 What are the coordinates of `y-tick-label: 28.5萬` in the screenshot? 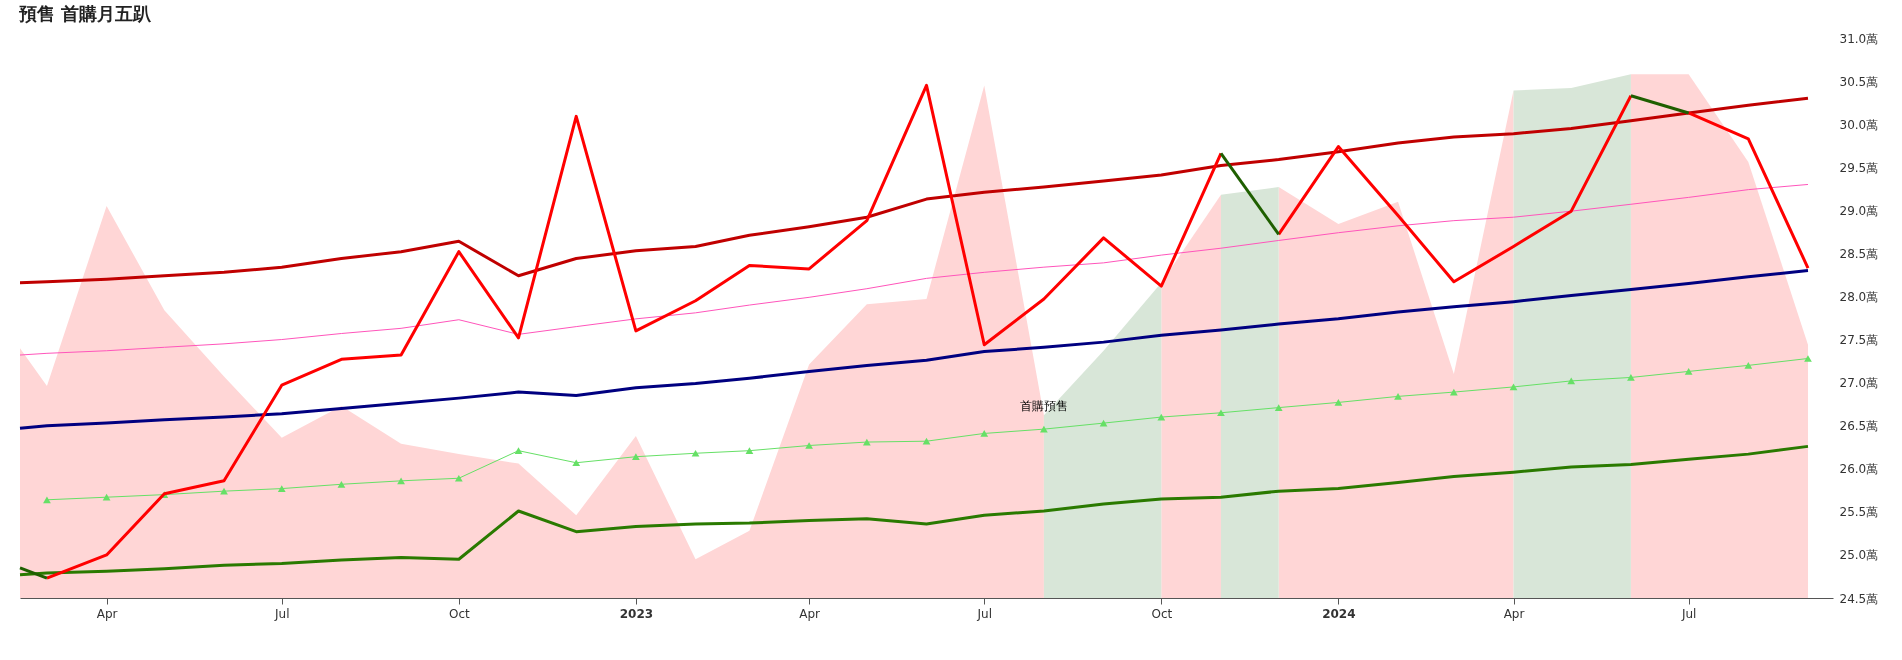 It's located at (1859, 253).